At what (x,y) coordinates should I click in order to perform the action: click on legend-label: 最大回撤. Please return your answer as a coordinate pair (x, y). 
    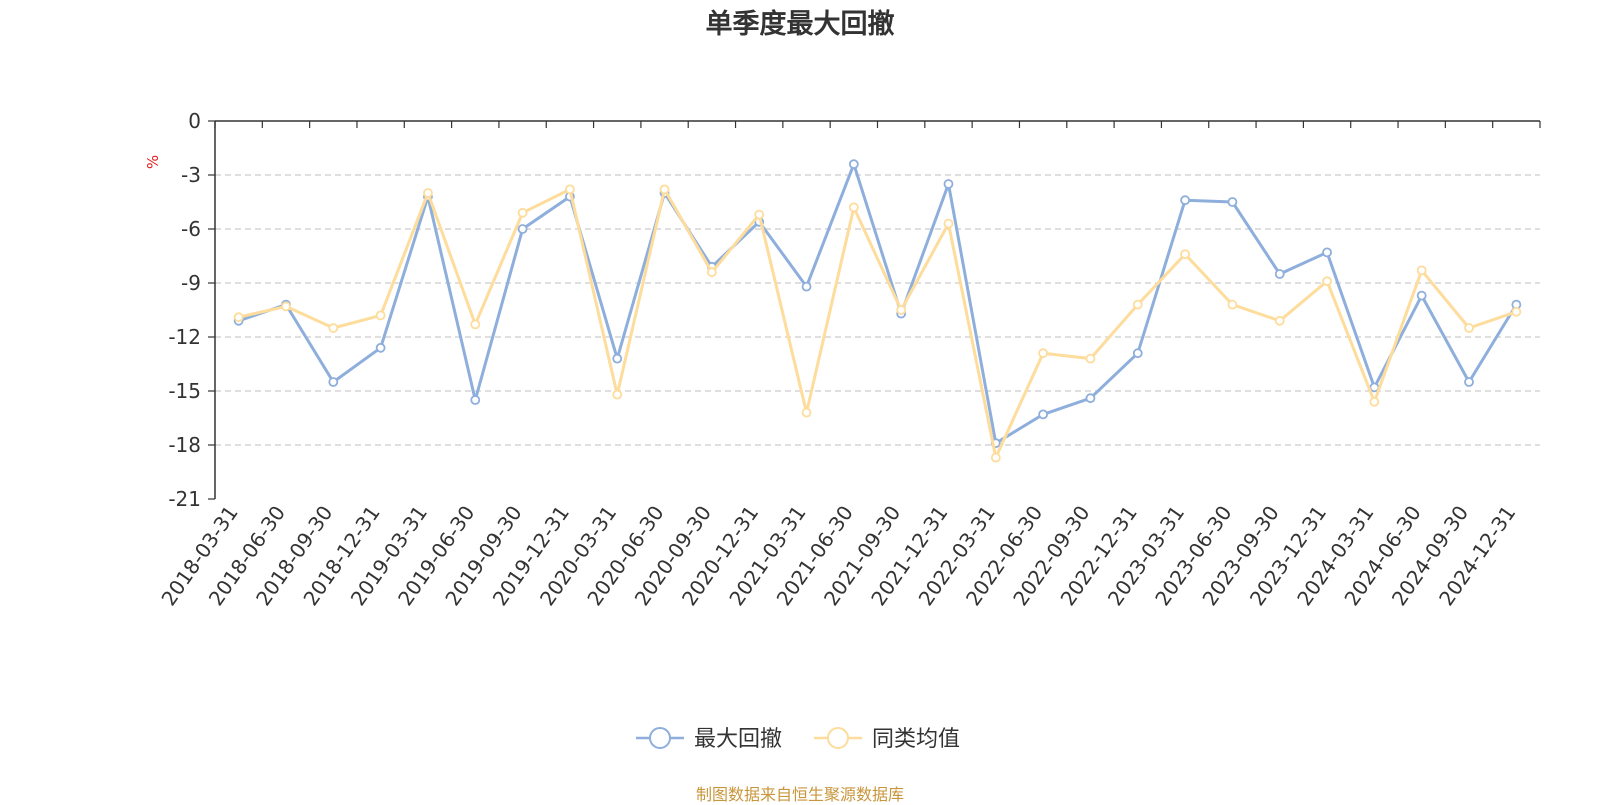
    Looking at the image, I should click on (738, 739).